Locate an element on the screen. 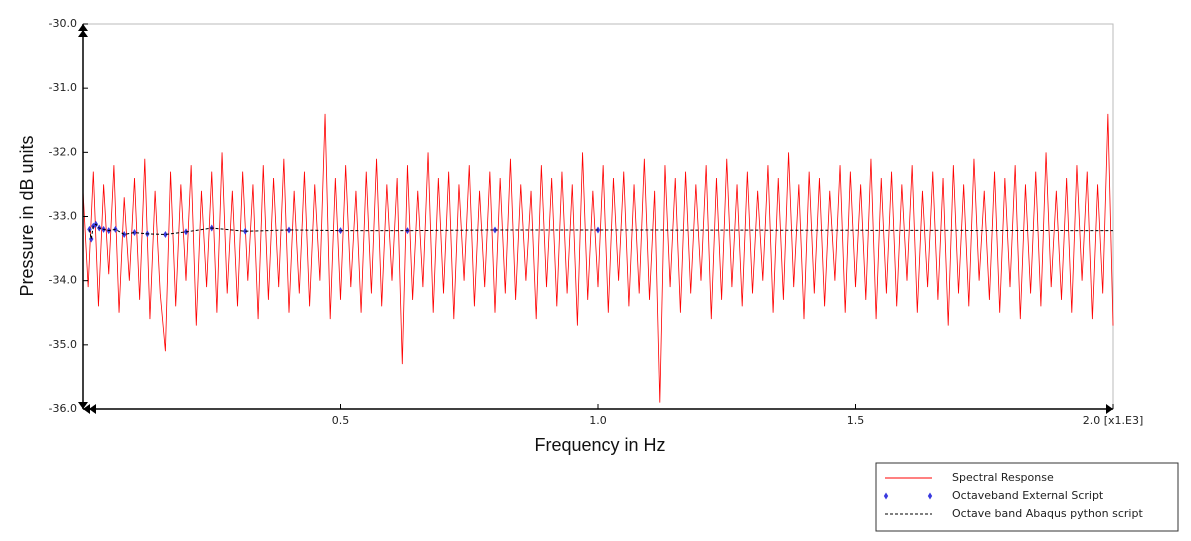 Image resolution: width=1191 pixels, height=541 pixels. x-tick-label: 1.0 is located at coordinates (598, 420).